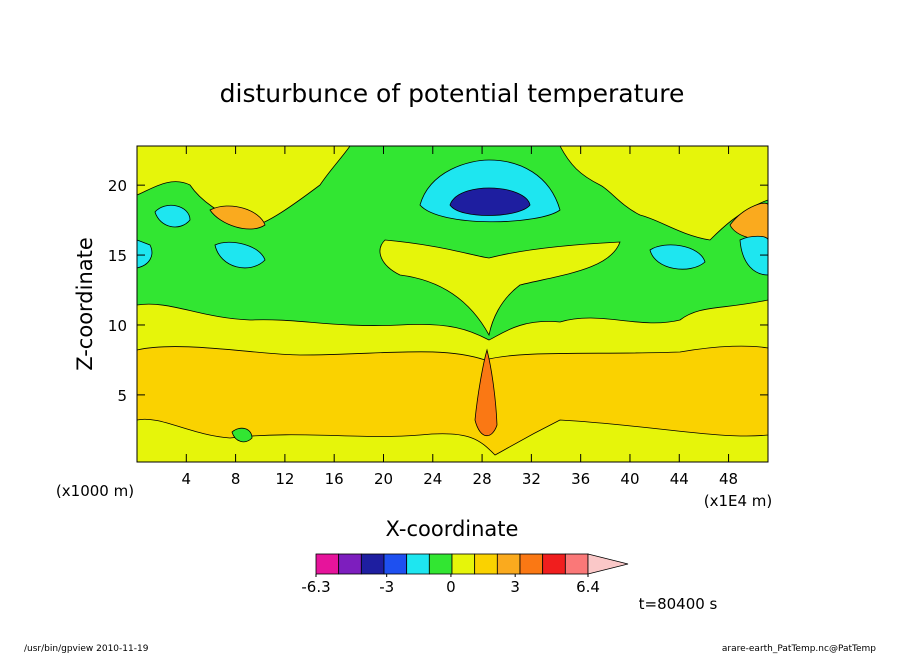 The height and width of the screenshot is (658, 904). I want to click on footer-left: /usr/bin/gpview 2010-11-19, so click(86, 649).